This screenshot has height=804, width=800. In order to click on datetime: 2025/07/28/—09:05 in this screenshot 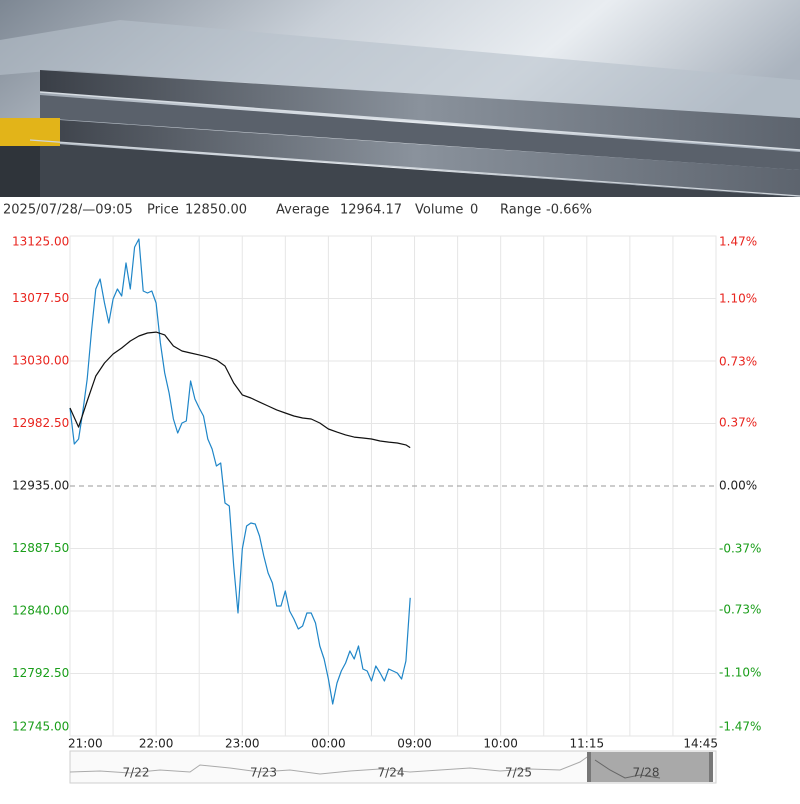, I will do `click(68, 210)`.